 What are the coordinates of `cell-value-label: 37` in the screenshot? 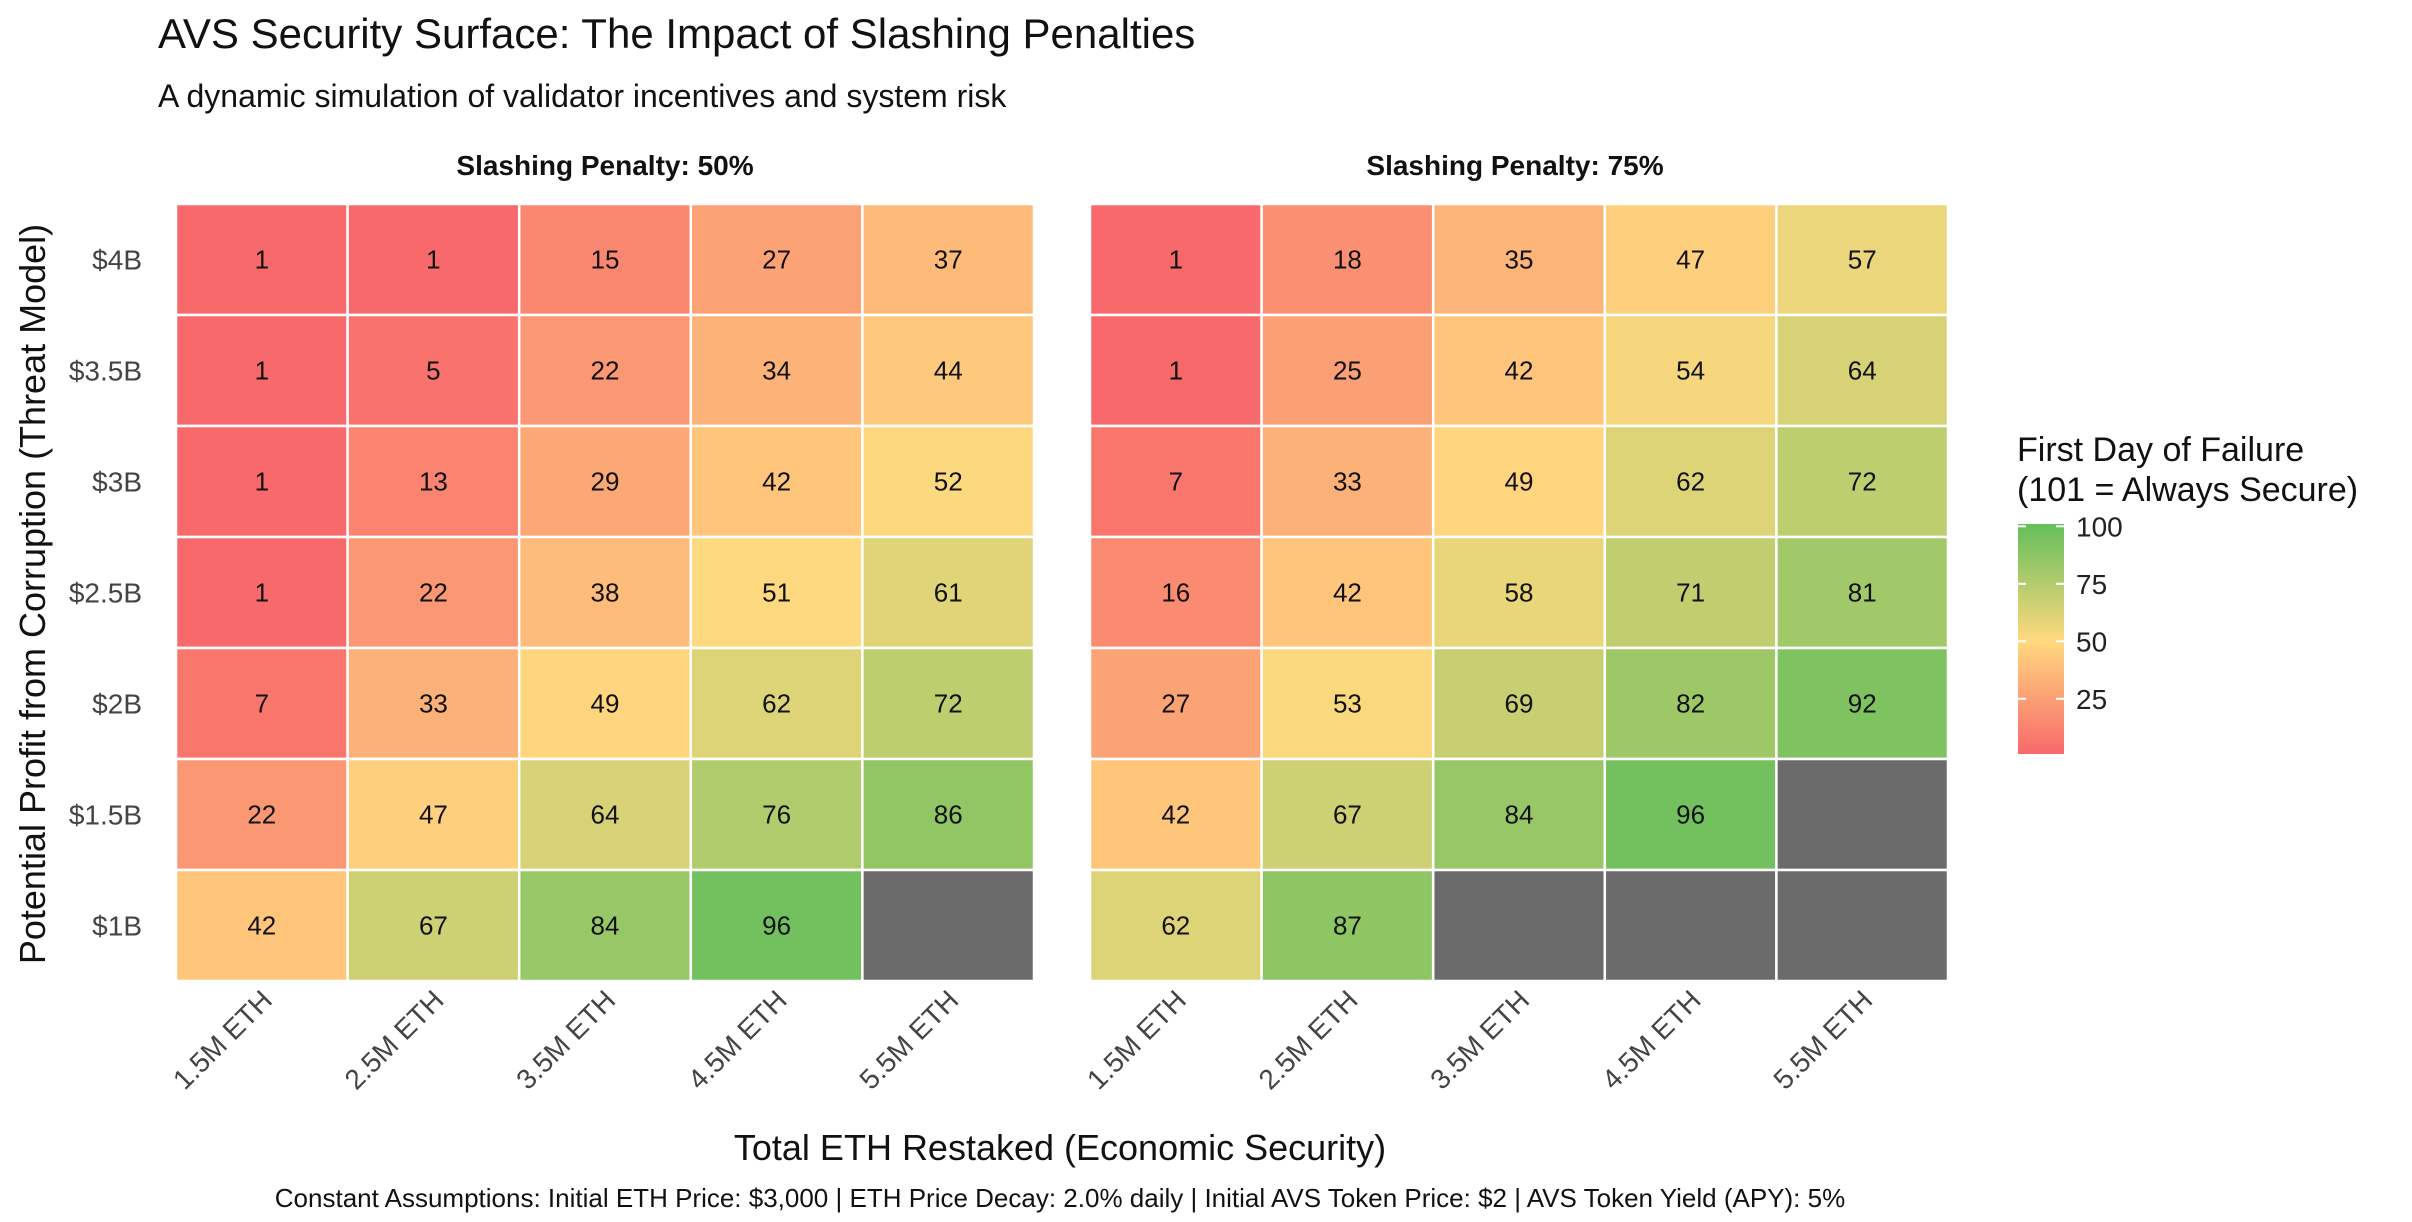 It's located at (948, 260).